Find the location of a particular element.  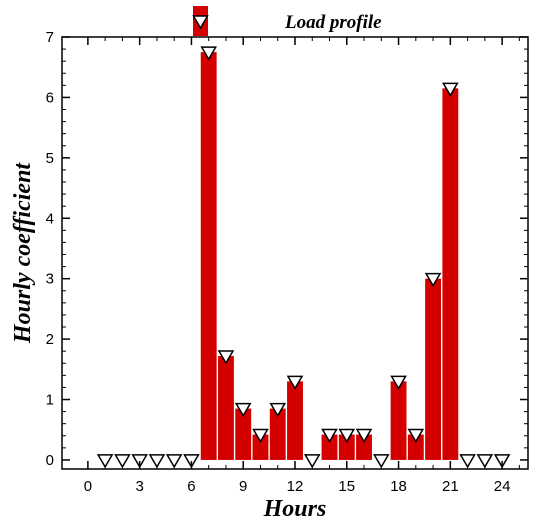

x-tick-label-12: 12 is located at coordinates (295, 486).